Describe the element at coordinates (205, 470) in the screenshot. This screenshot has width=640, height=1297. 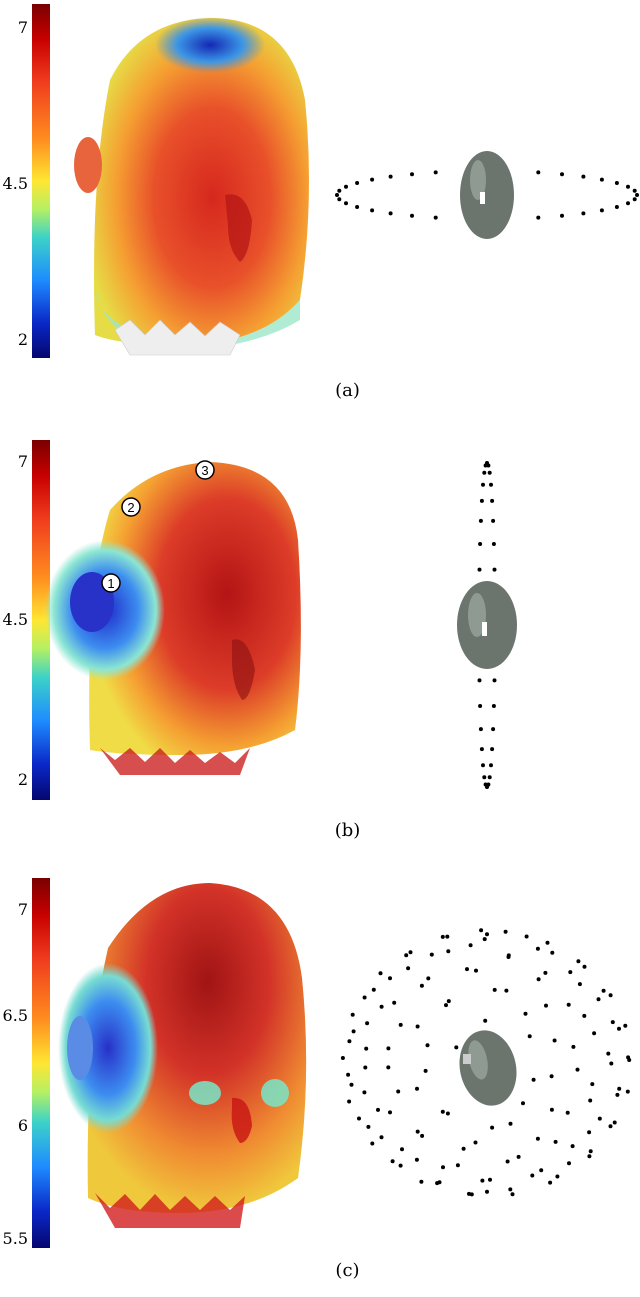
I see `marker-3: 3` at that location.